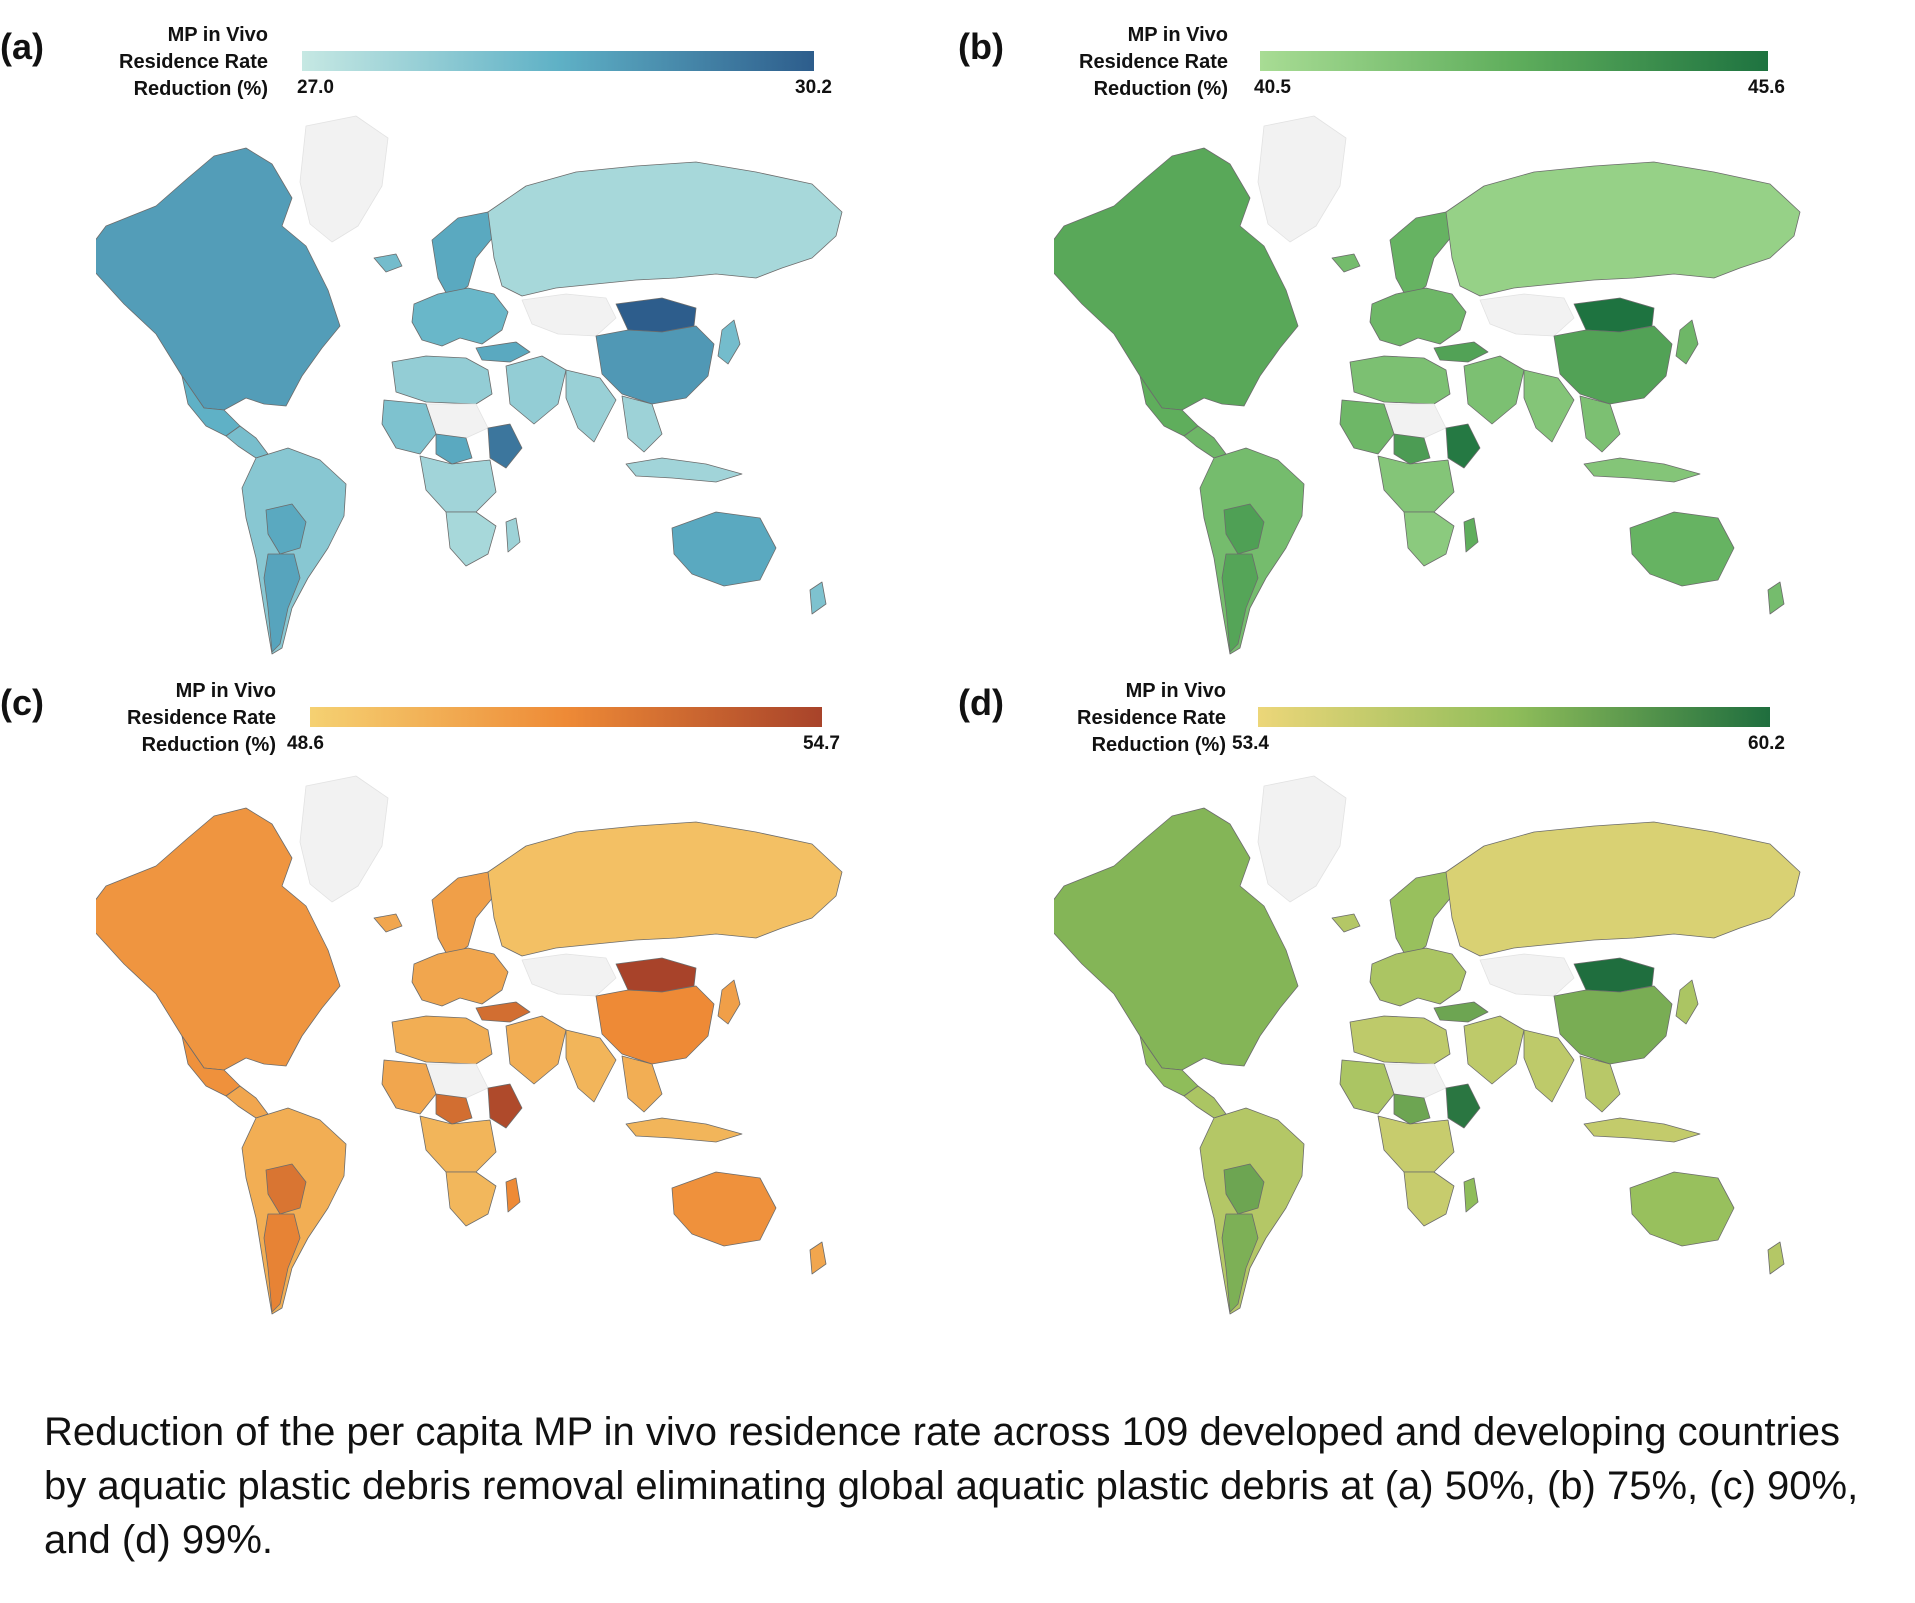  What do you see at coordinates (1766, 87) in the screenshot?
I see `legend-max-label: 45.6` at bounding box center [1766, 87].